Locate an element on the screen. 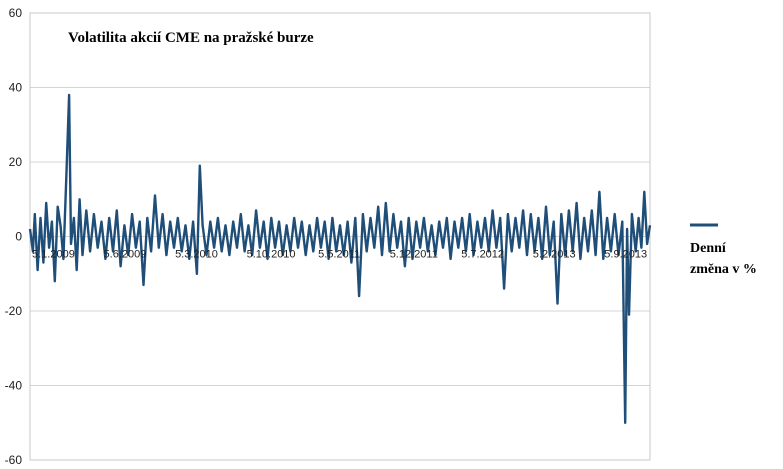 This screenshot has height=469, width=783. legend: Denní změna v % is located at coordinates (723, 250).